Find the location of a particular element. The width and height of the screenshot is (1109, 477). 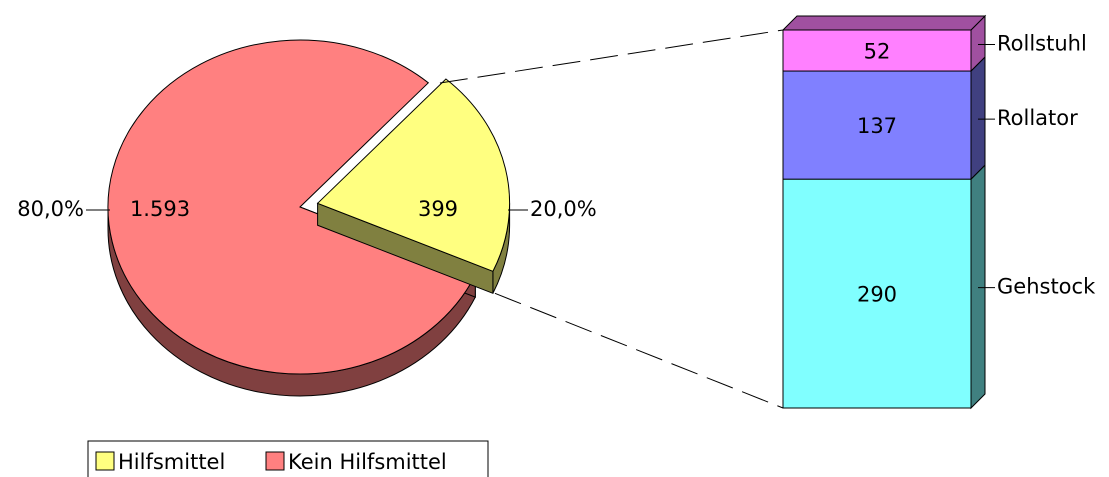

bar-category-label-gehstock: Gehstock is located at coordinates (1046, 287).